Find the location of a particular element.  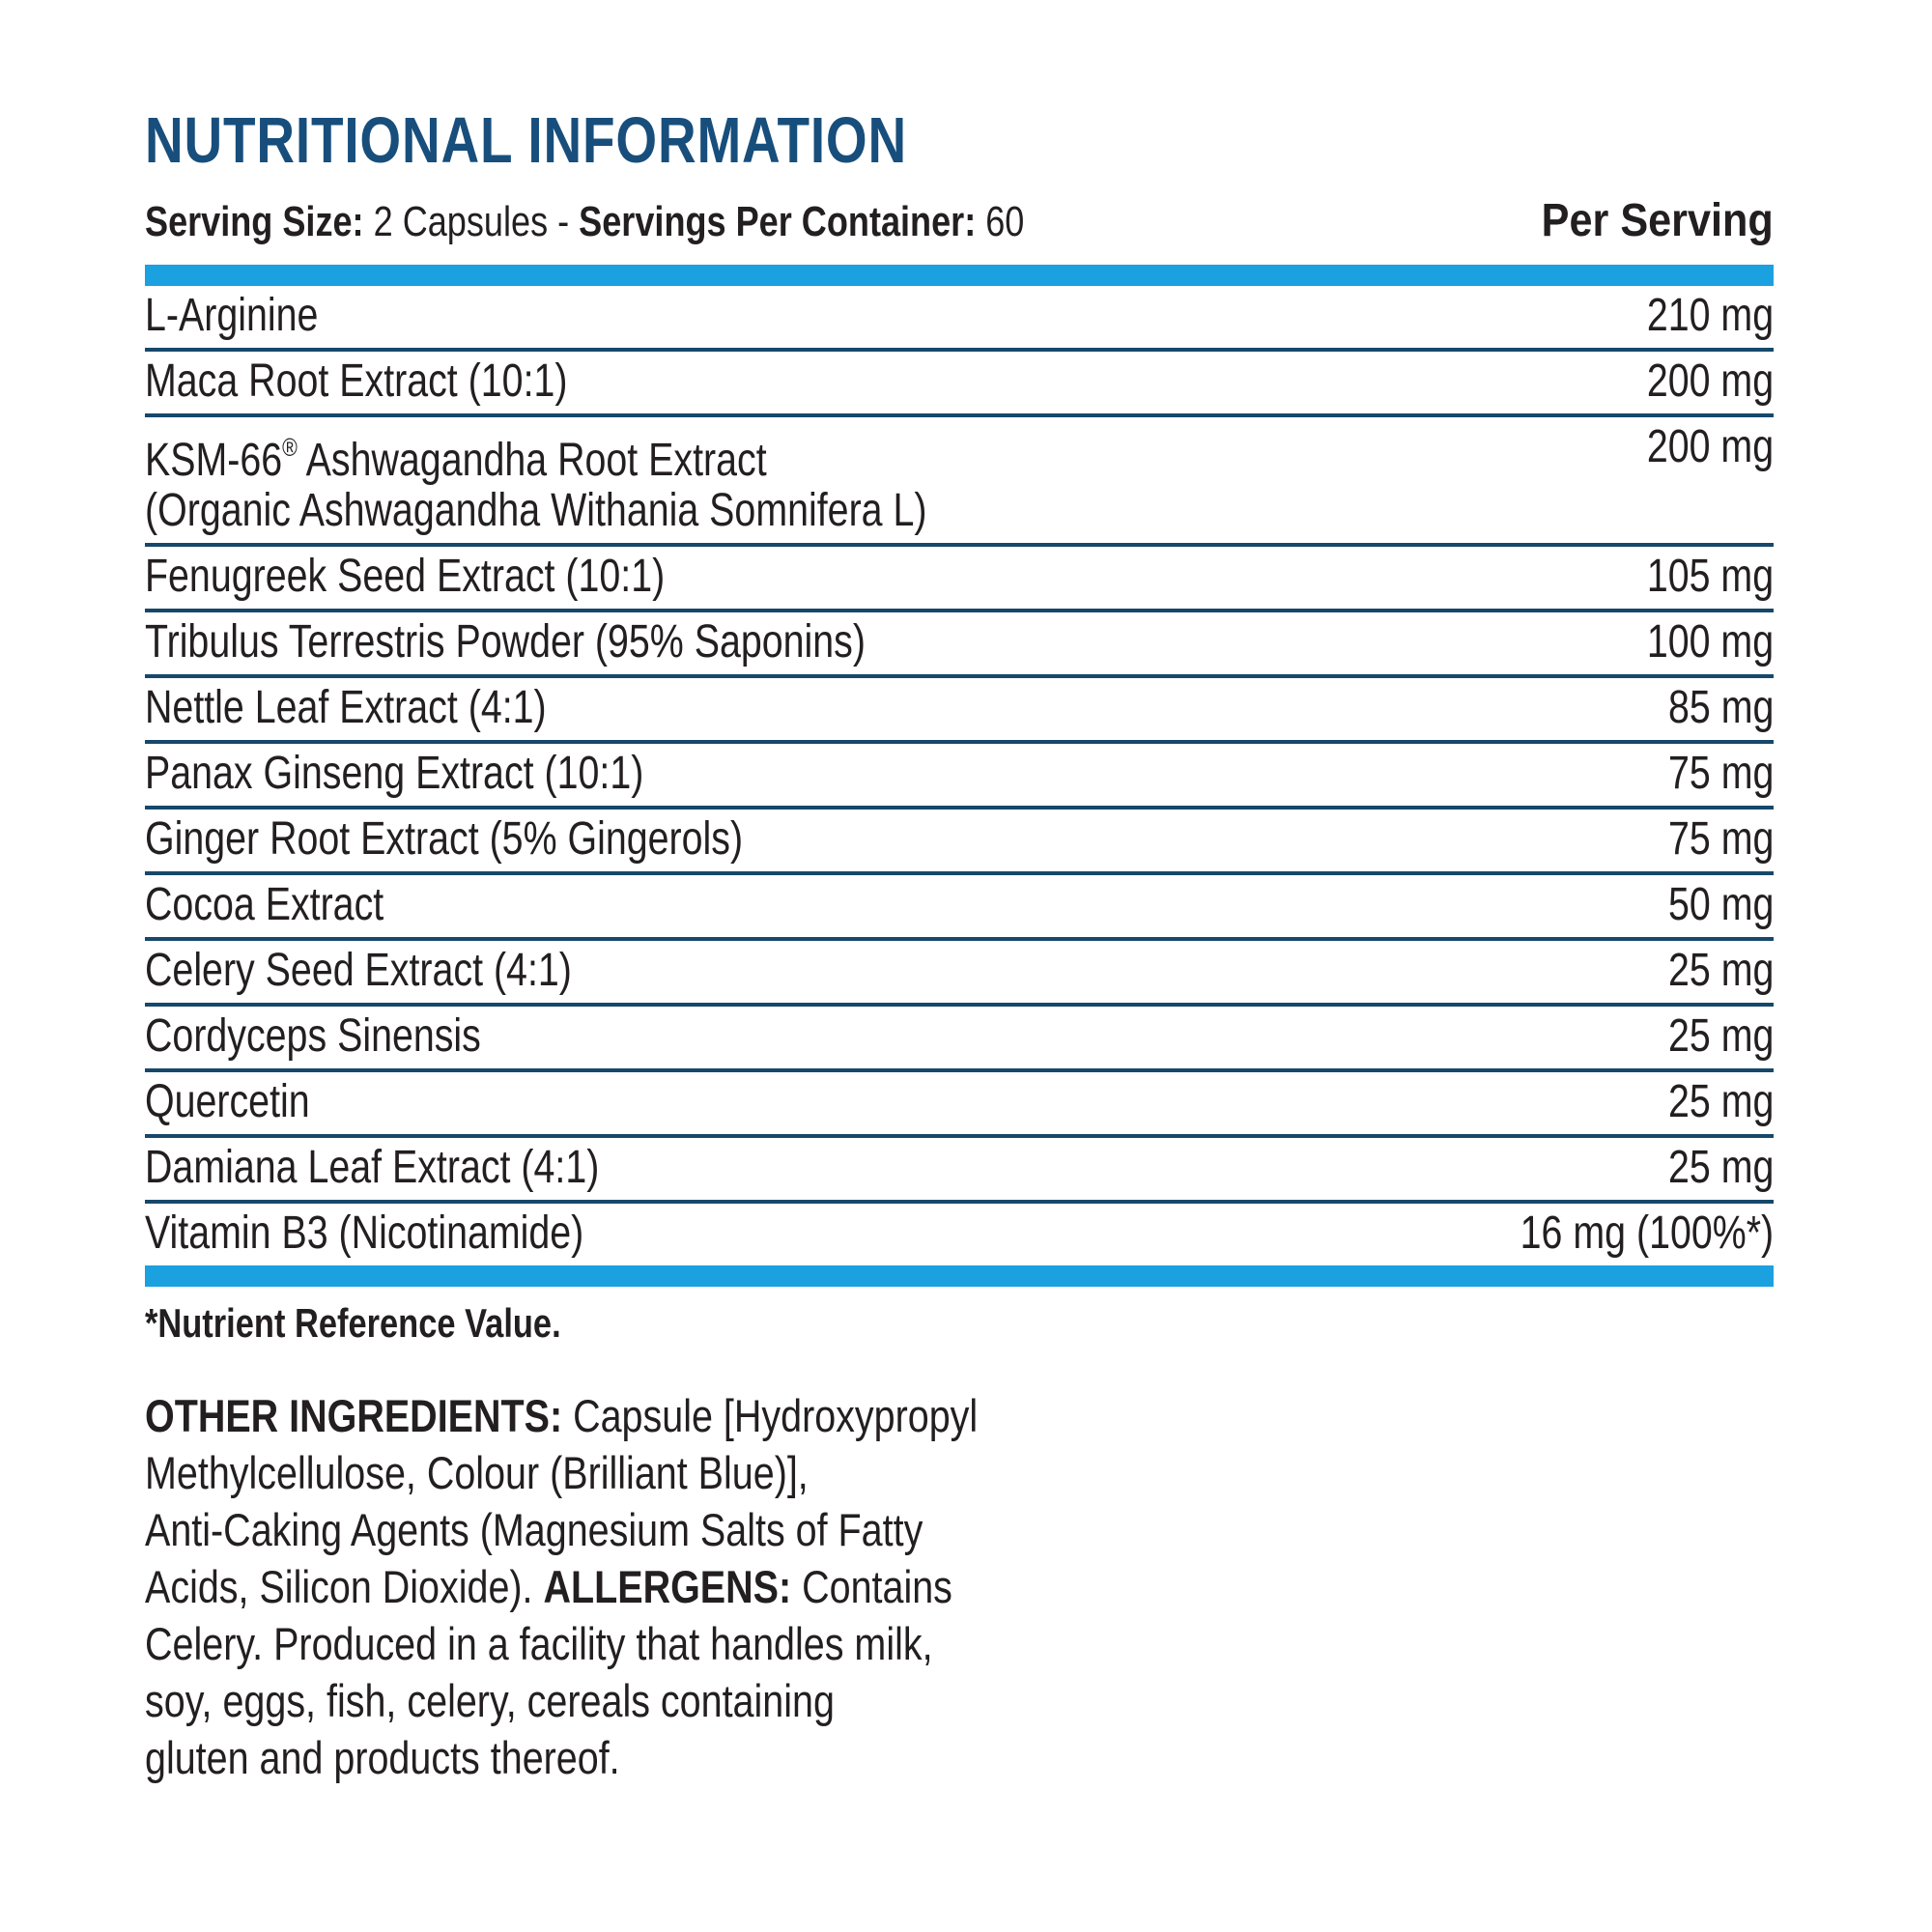

paragraph-text: Capsule [Hydroxypropyl is located at coordinates (770, 1416).